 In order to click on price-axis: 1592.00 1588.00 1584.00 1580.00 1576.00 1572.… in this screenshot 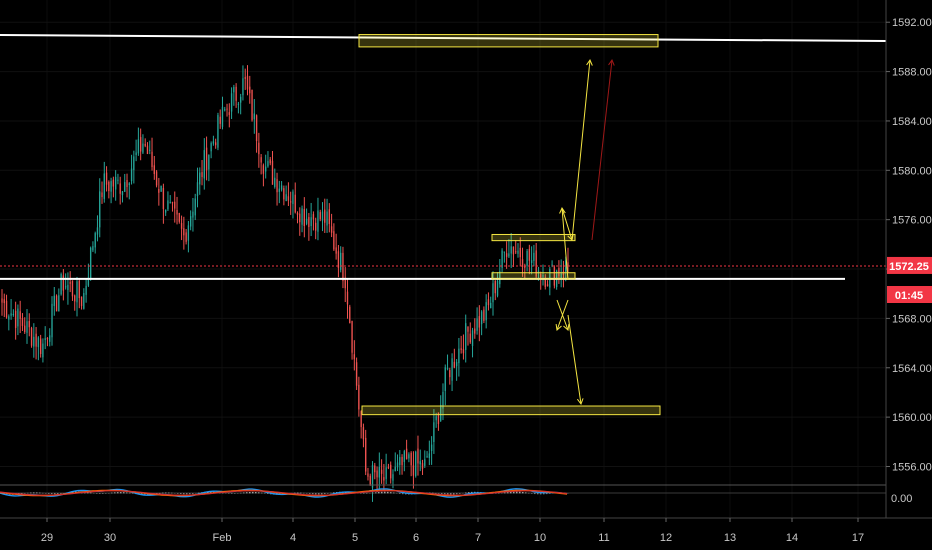, I will do `click(909, 245)`.